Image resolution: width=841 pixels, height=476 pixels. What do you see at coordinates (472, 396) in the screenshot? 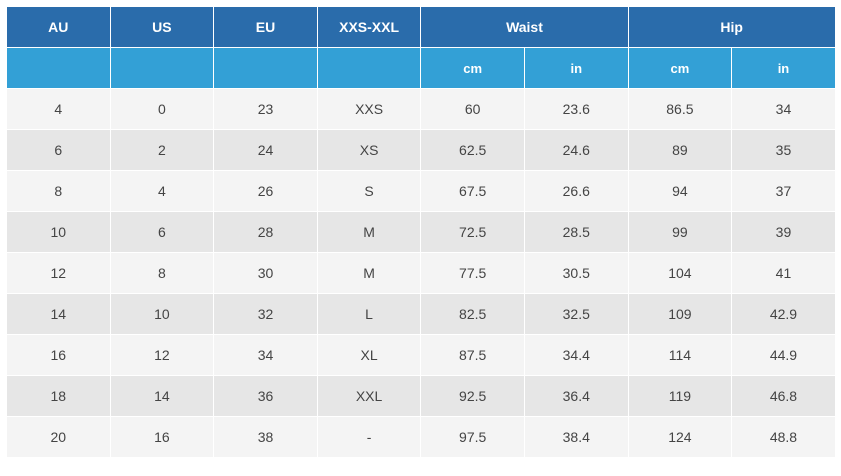
I see `cell-waist-cm: 92.5` at bounding box center [472, 396].